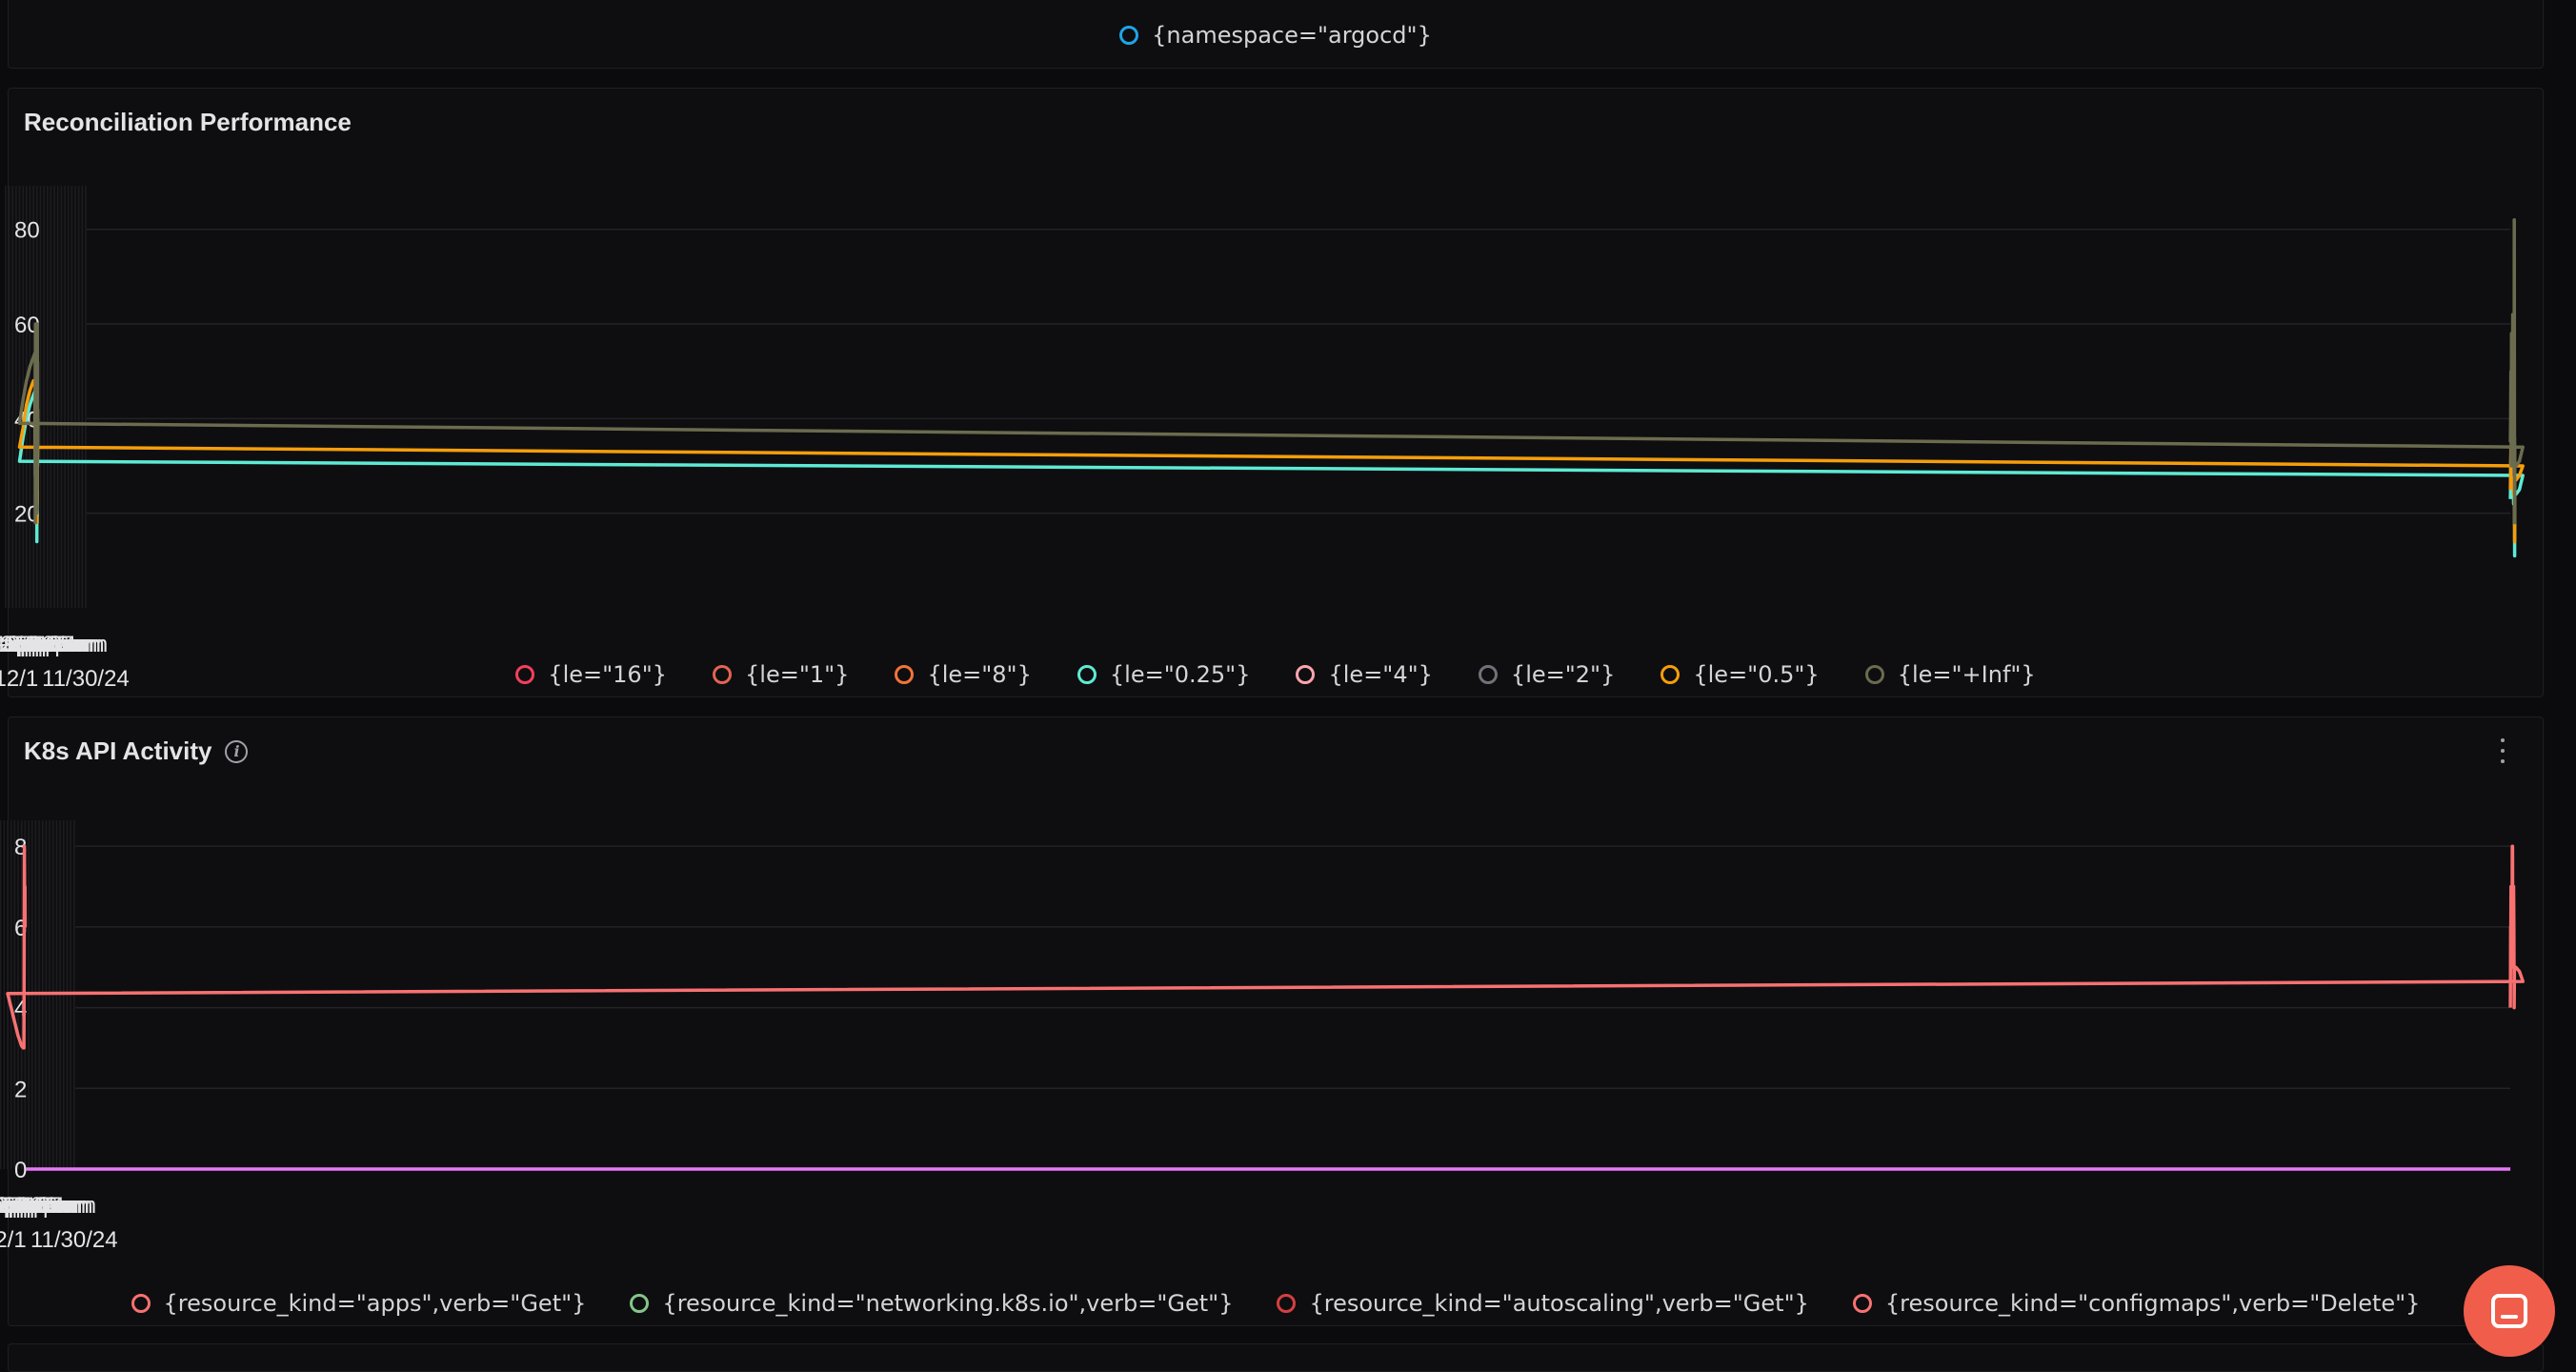 The height and width of the screenshot is (1372, 2576). I want to click on legend-item: {le="8"}, so click(964, 674).